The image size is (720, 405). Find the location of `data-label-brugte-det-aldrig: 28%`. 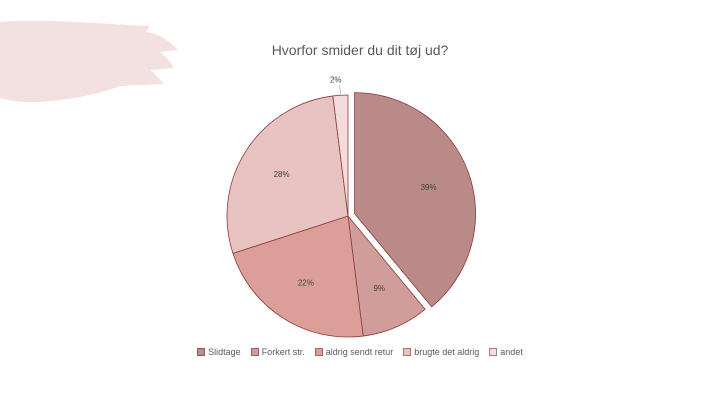

data-label-brugte-det-aldrig: 28% is located at coordinates (282, 174).